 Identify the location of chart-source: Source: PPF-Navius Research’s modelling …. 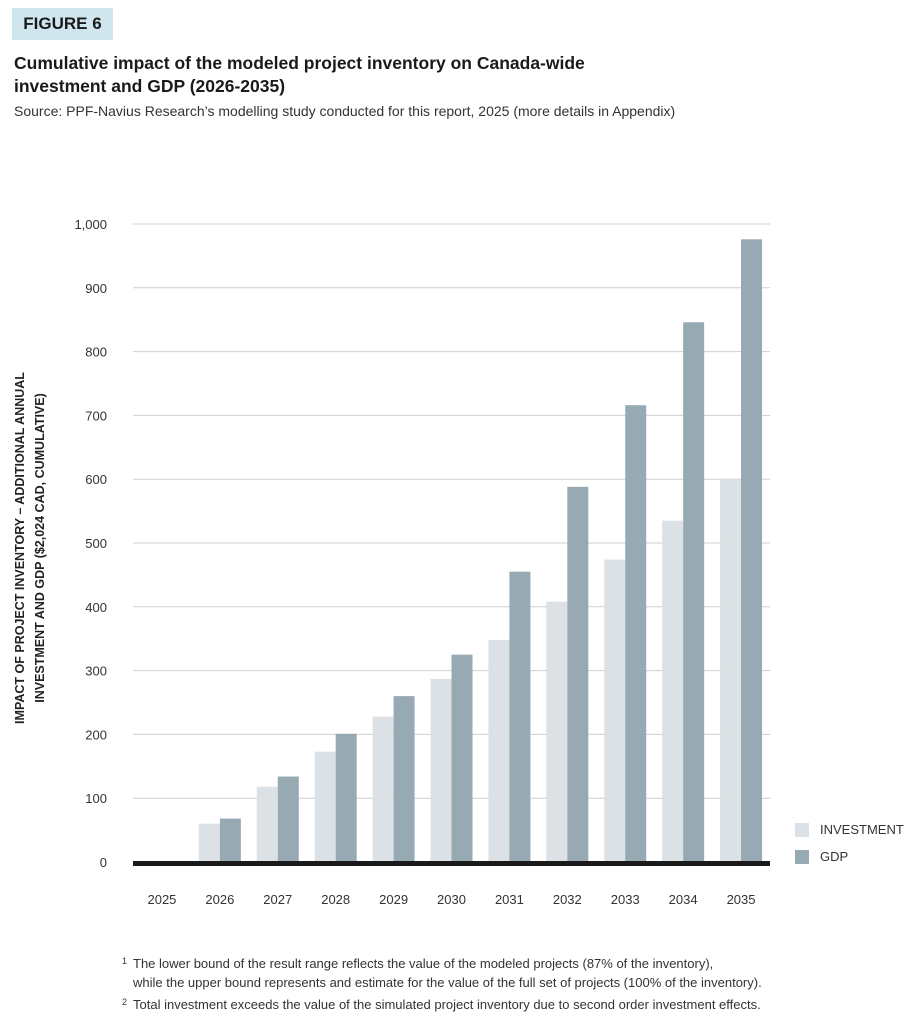
(345, 111).